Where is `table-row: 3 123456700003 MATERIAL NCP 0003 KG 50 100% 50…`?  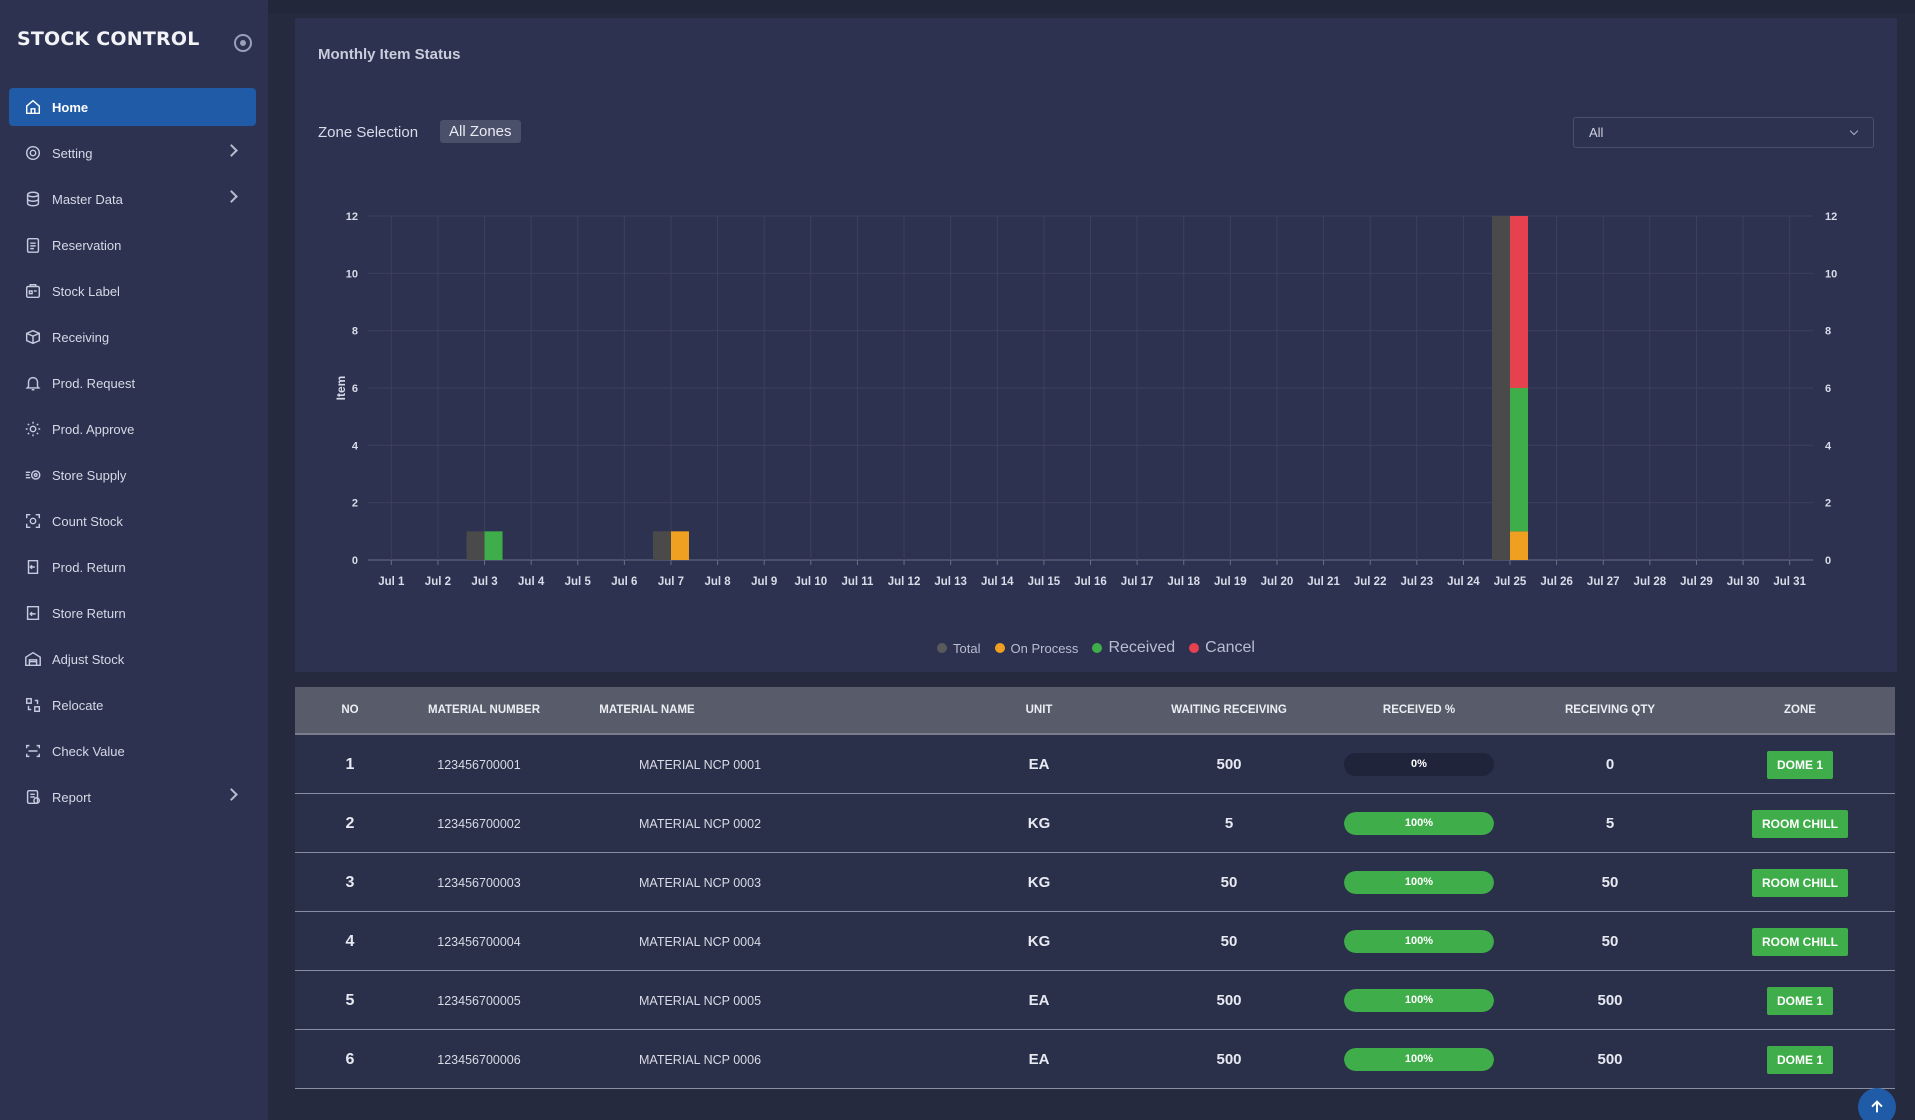
table-row: 3 123456700003 MATERIAL NCP 0003 KG 50 100% 50… is located at coordinates (1095, 882).